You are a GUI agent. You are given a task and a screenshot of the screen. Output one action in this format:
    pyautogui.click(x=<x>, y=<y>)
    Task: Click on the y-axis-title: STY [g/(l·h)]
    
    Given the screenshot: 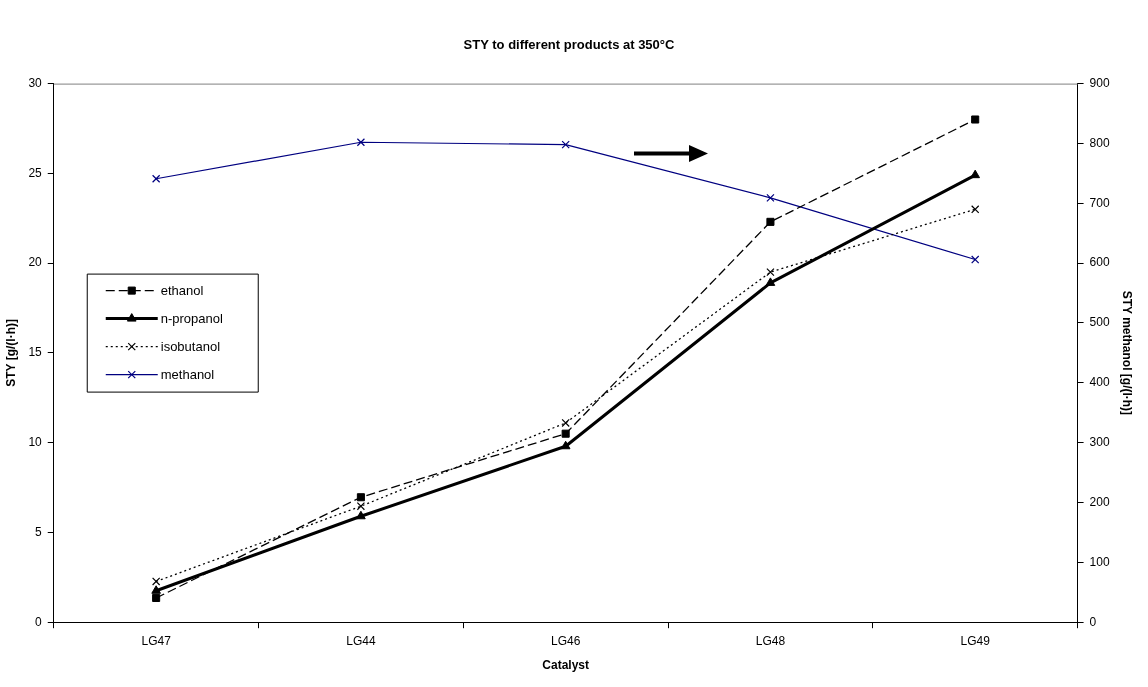 What is the action you would take?
    pyautogui.click(x=10, y=353)
    